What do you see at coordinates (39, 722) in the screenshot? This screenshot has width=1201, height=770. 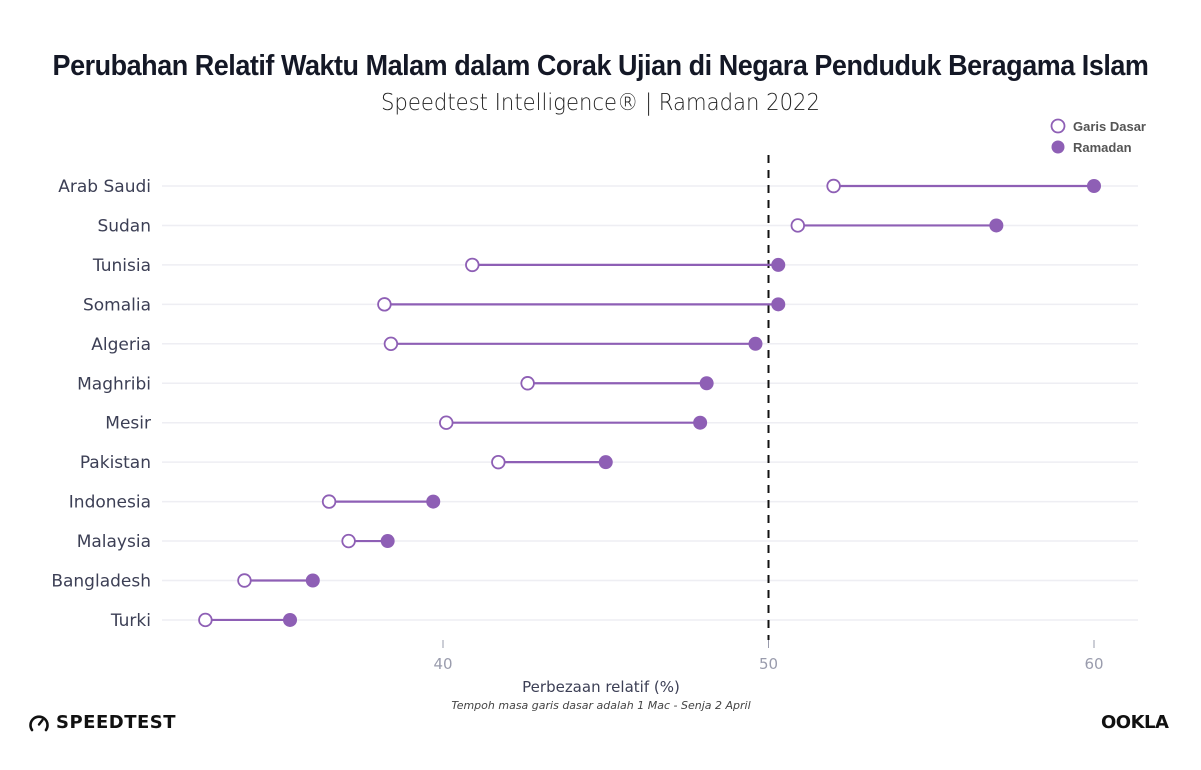 I see `speedometer-icon` at bounding box center [39, 722].